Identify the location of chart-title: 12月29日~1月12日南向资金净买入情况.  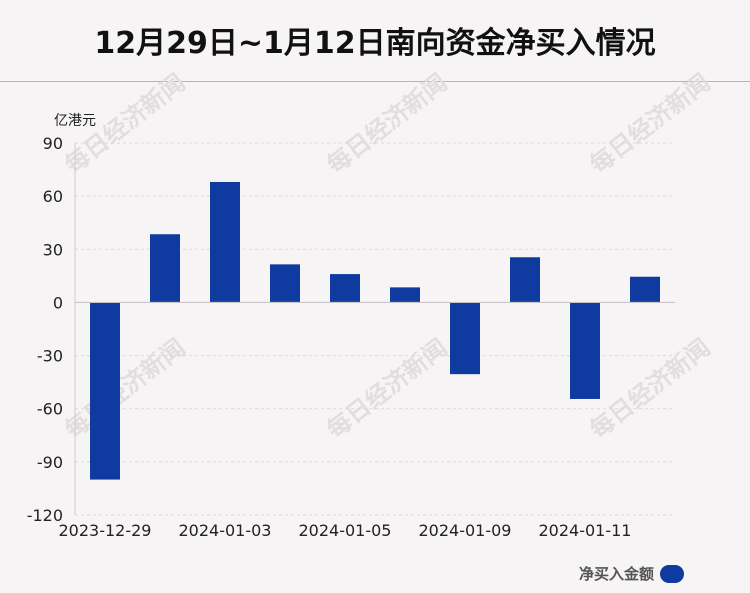
(375, 43).